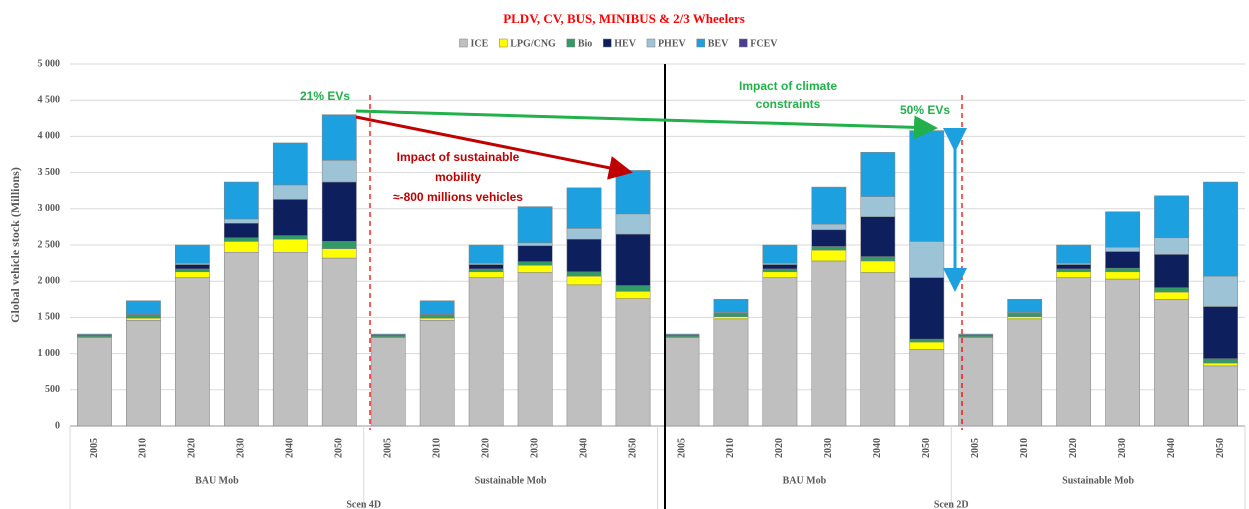 The height and width of the screenshot is (509, 1249). What do you see at coordinates (325, 96) in the screenshot?
I see `annotation: 21% EVs` at bounding box center [325, 96].